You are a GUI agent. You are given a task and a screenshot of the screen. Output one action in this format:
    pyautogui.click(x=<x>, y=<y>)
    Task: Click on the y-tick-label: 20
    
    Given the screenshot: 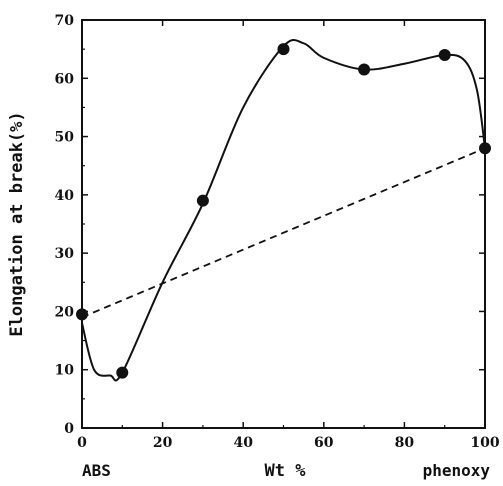 What is the action you would take?
    pyautogui.click(x=65, y=312)
    